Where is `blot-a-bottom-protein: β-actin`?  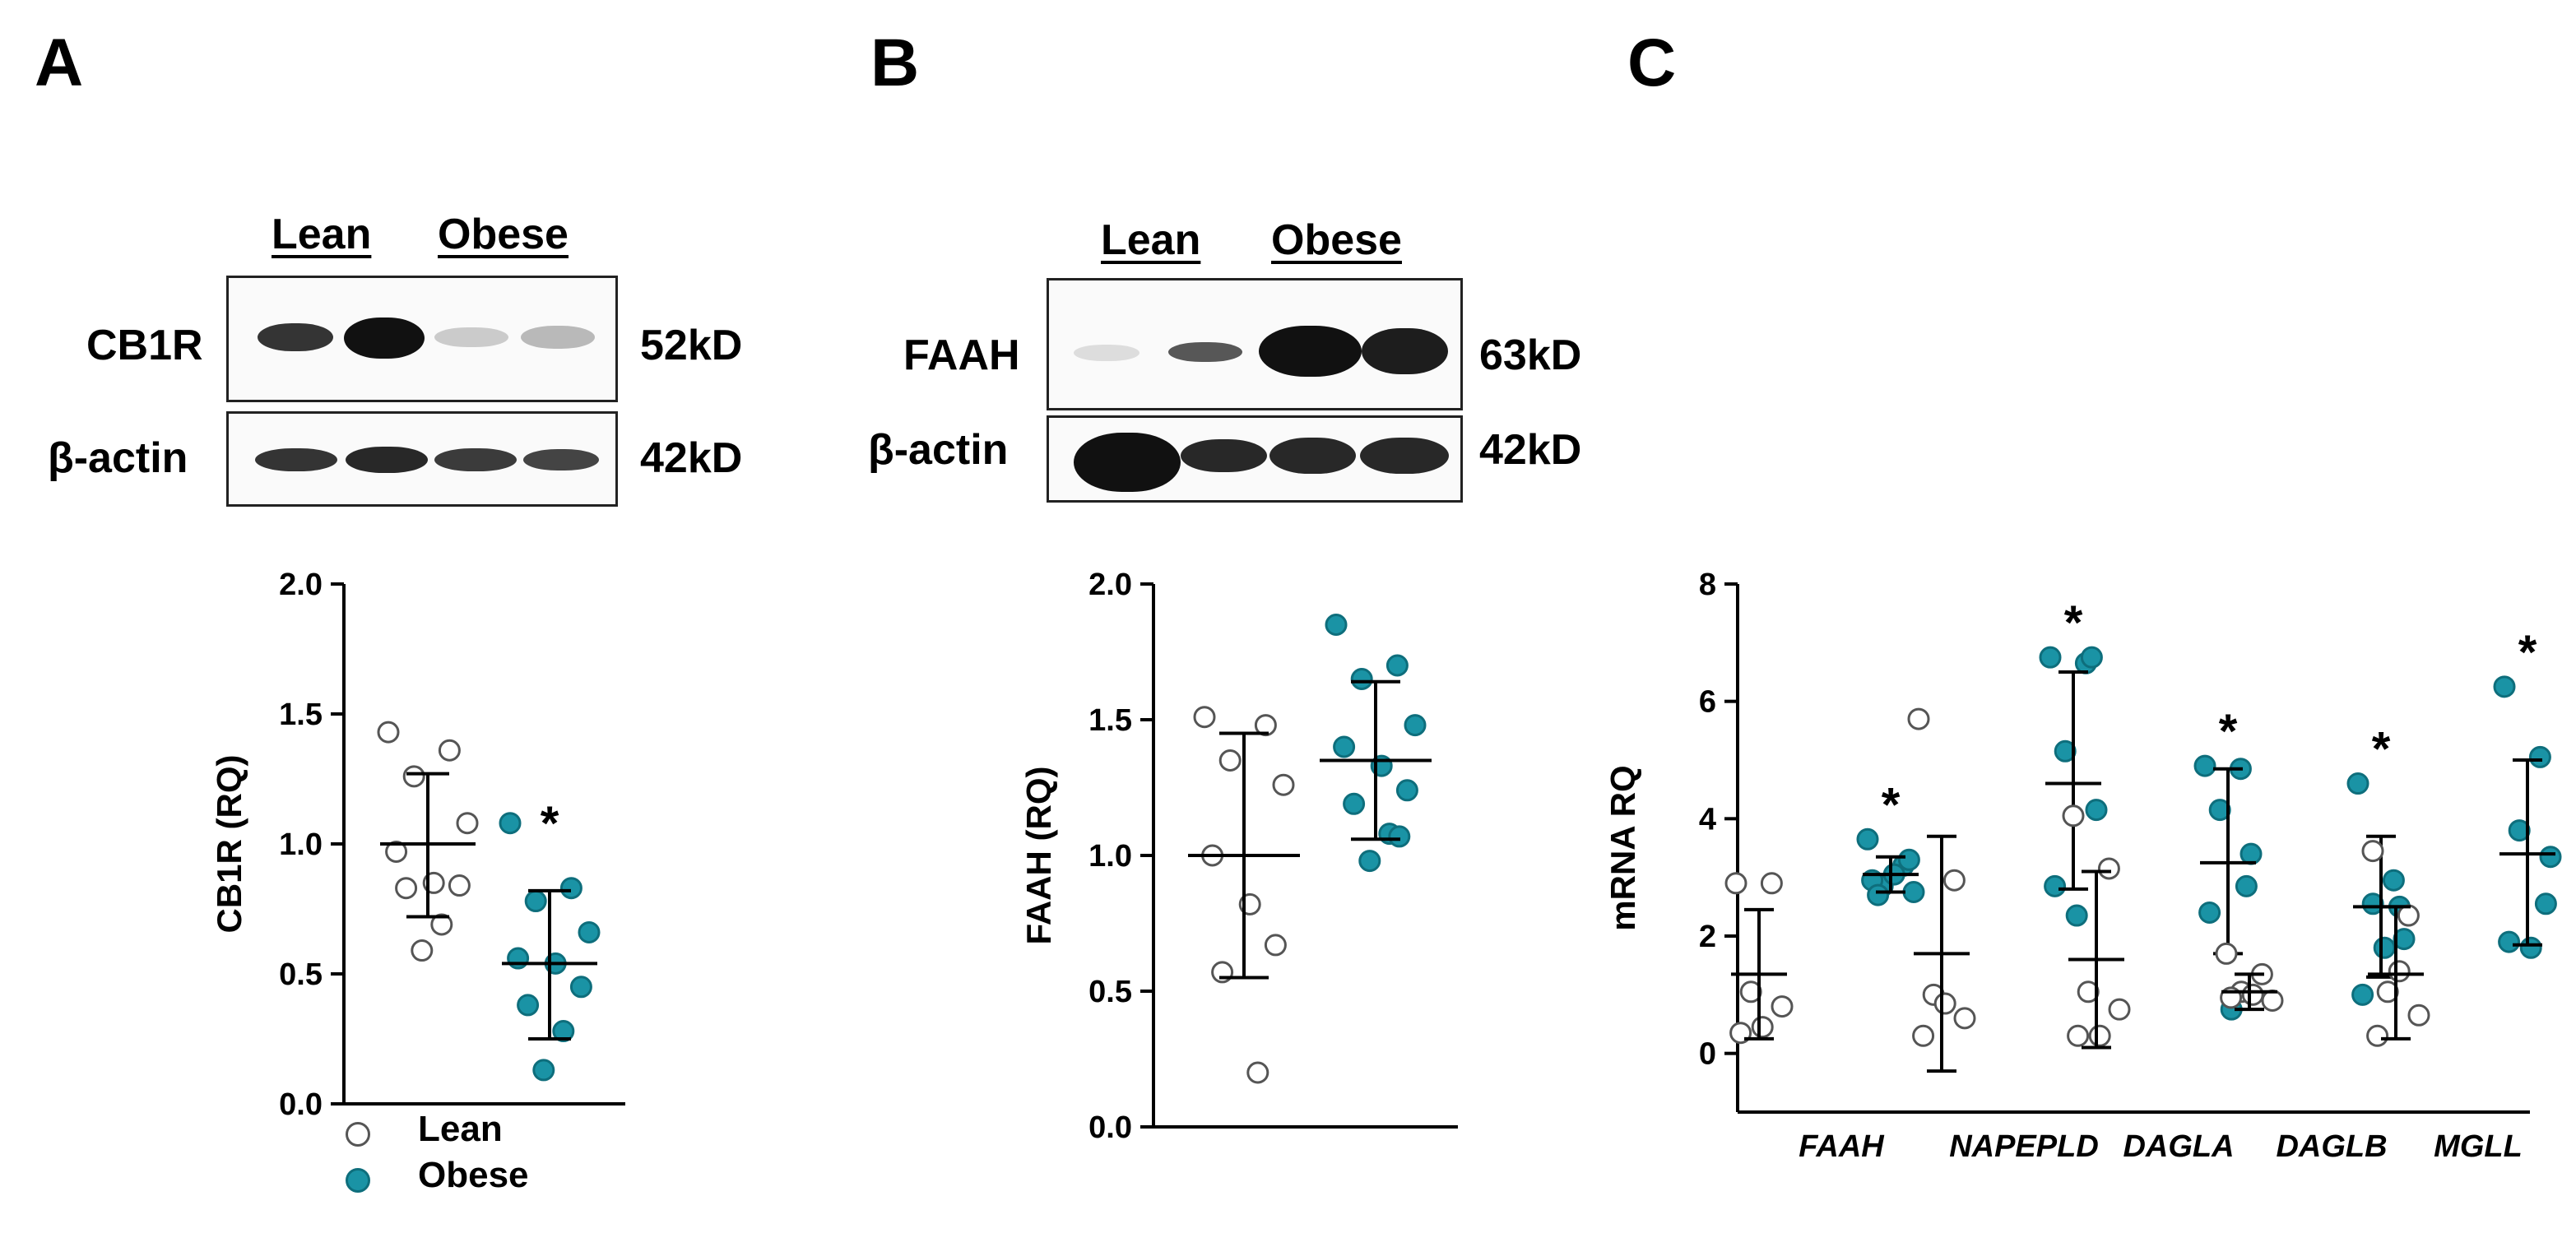 blot-a-bottom-protein: β-actin is located at coordinates (118, 458).